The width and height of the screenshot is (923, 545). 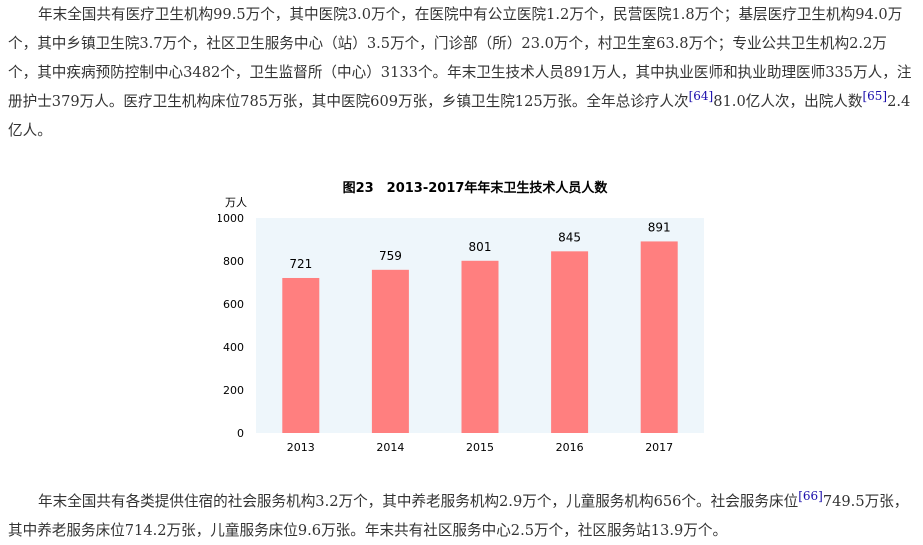 What do you see at coordinates (659, 447) in the screenshot?
I see `x-tick-label-2017: 2017` at bounding box center [659, 447].